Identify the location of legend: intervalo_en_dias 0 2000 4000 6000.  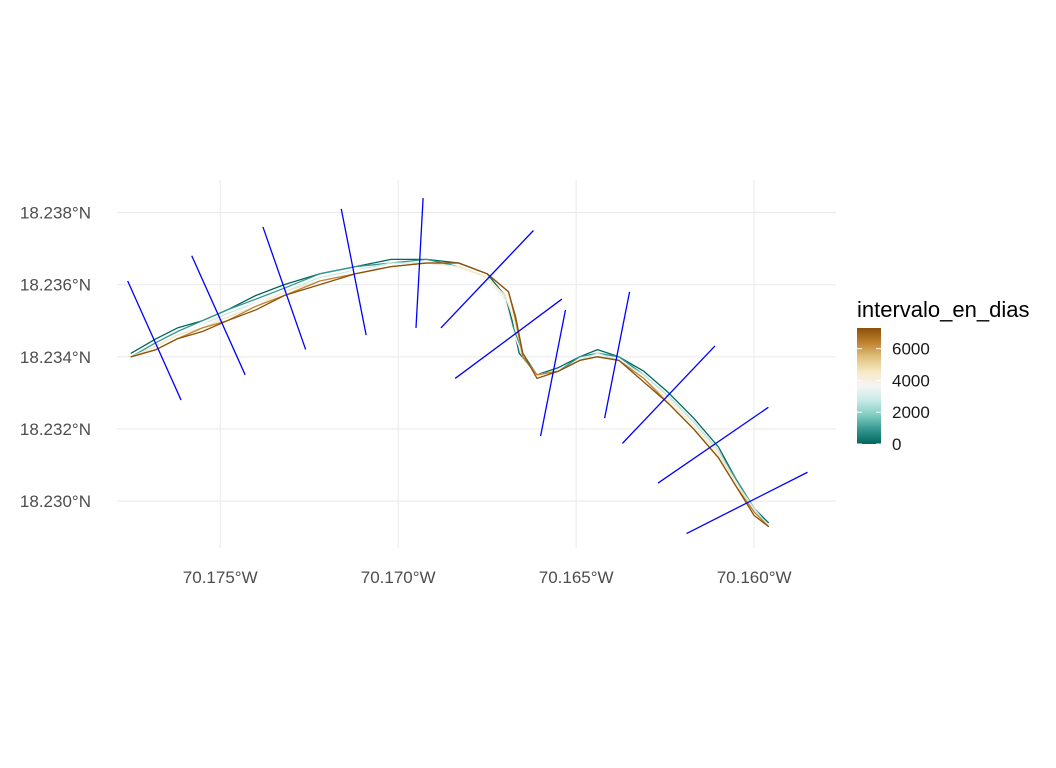
(943, 375).